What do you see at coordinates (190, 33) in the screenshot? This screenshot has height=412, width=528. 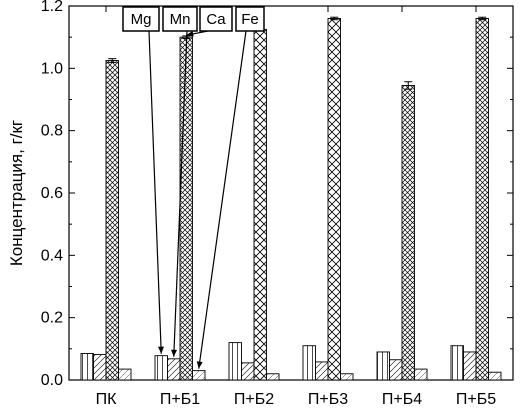 I see `annotation-arrowhead-ca` at bounding box center [190, 33].